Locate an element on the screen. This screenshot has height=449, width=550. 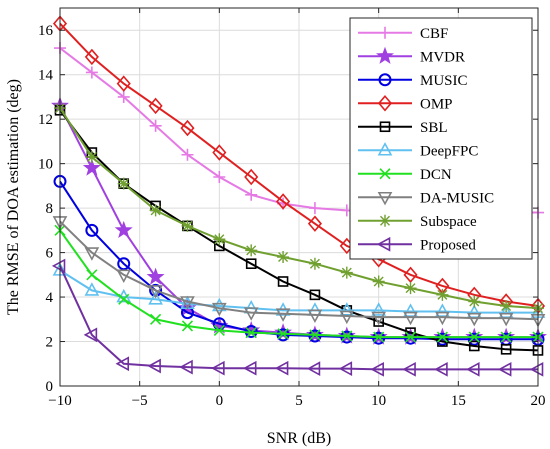
x-tick-label: 20 is located at coordinates (538, 401).